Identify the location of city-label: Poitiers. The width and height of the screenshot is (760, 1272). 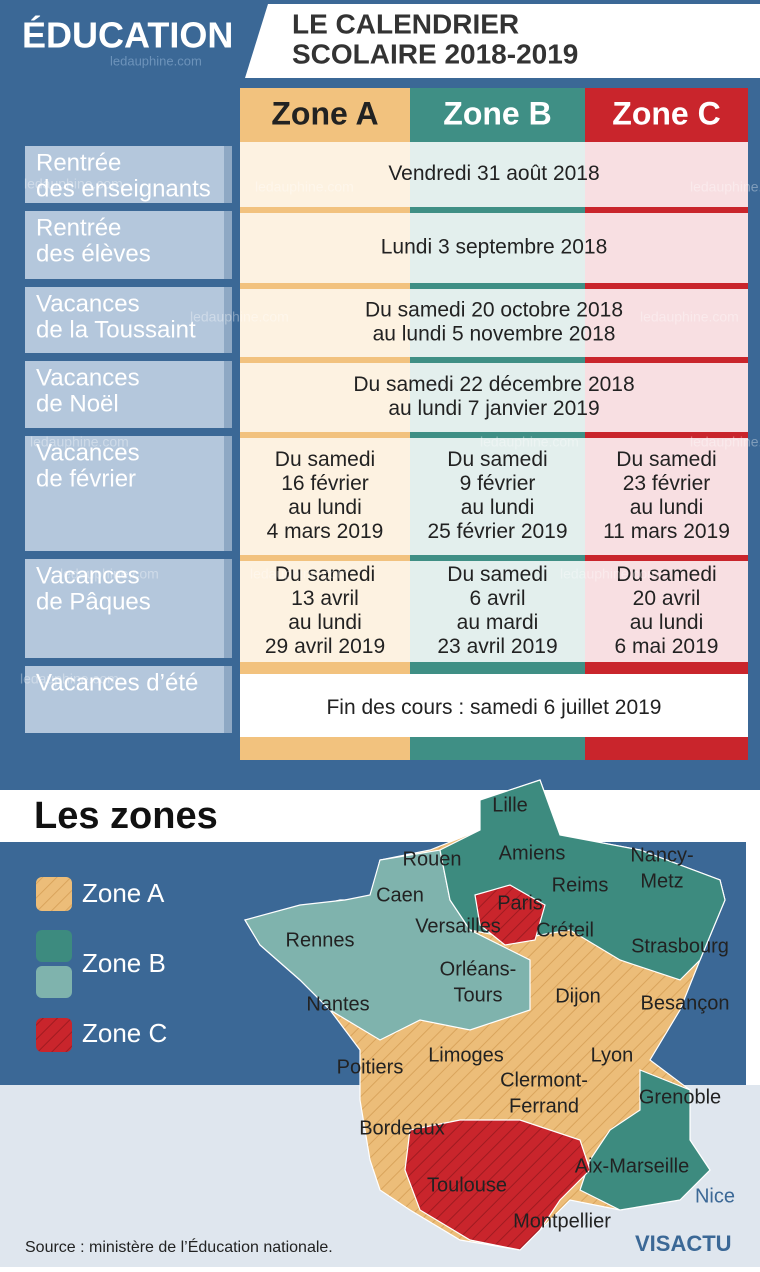
(370, 1067).